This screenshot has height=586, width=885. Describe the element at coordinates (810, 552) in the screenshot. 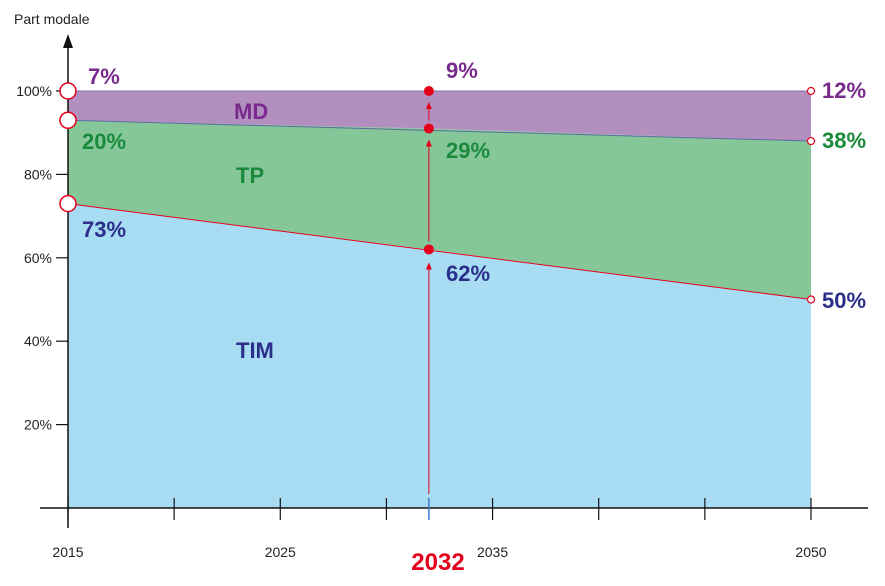

I see `x-tick-label: 2050` at that location.